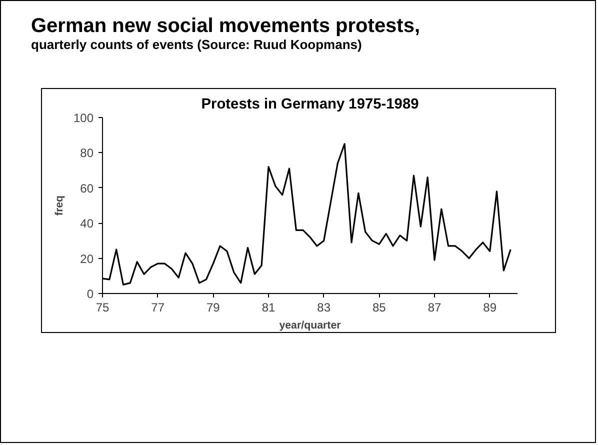  What do you see at coordinates (324, 307) in the screenshot?
I see `x-tick-label: 83` at bounding box center [324, 307].